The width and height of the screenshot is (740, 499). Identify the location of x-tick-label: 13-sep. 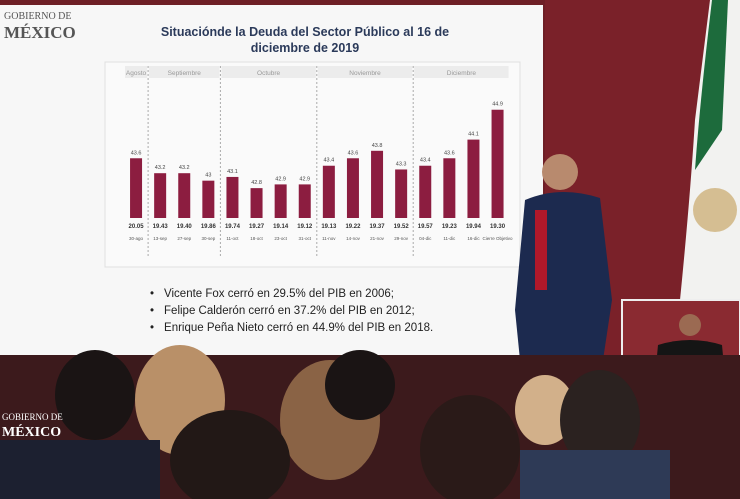
(160, 238).